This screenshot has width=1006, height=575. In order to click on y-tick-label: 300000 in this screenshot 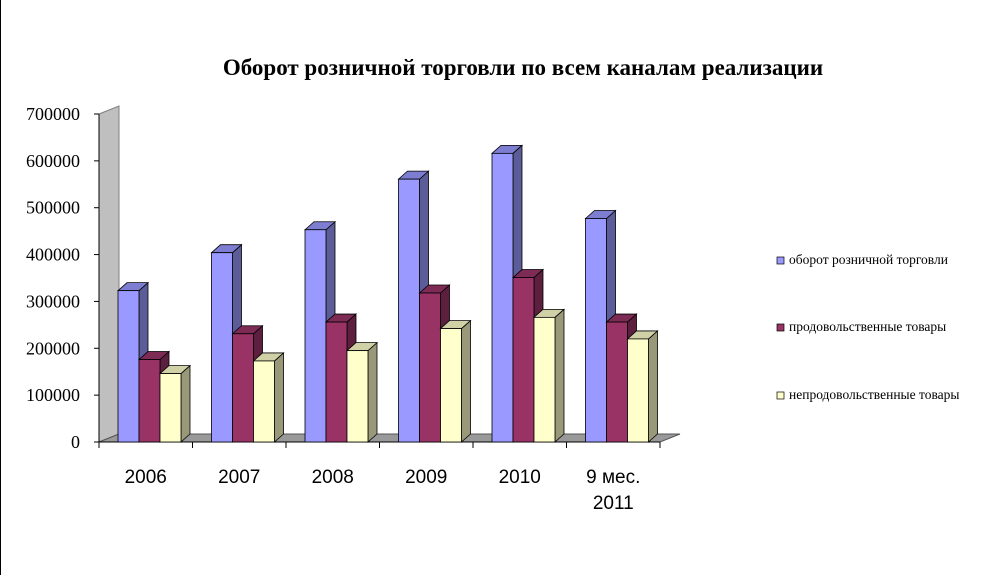, I will do `click(53, 301)`.